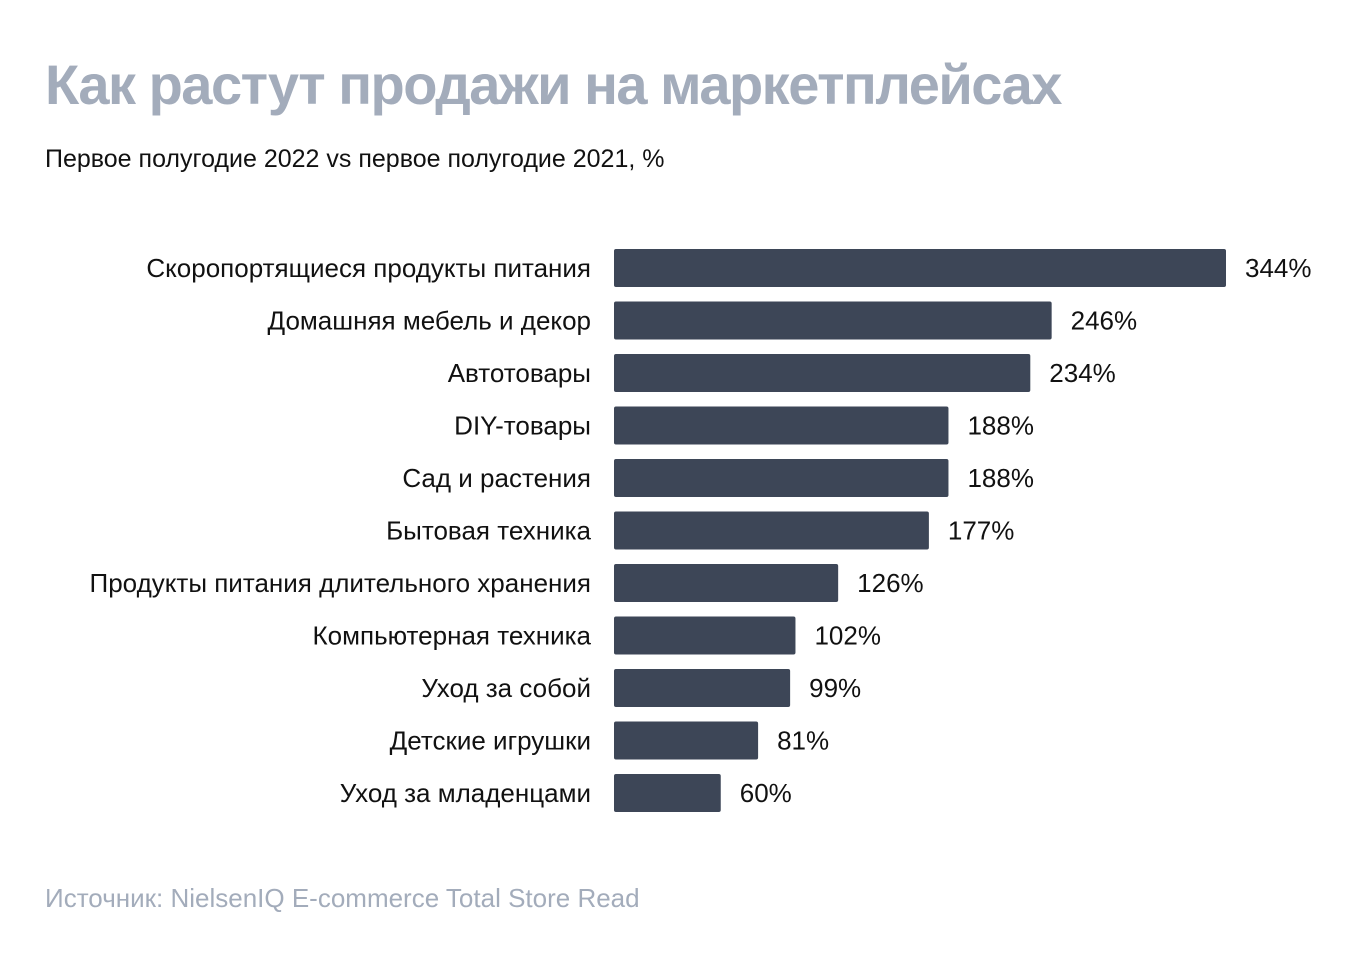 Image resolution: width=1360 pixels, height=976 pixels. I want to click on category-label: Бытовая техника, so click(488, 531).